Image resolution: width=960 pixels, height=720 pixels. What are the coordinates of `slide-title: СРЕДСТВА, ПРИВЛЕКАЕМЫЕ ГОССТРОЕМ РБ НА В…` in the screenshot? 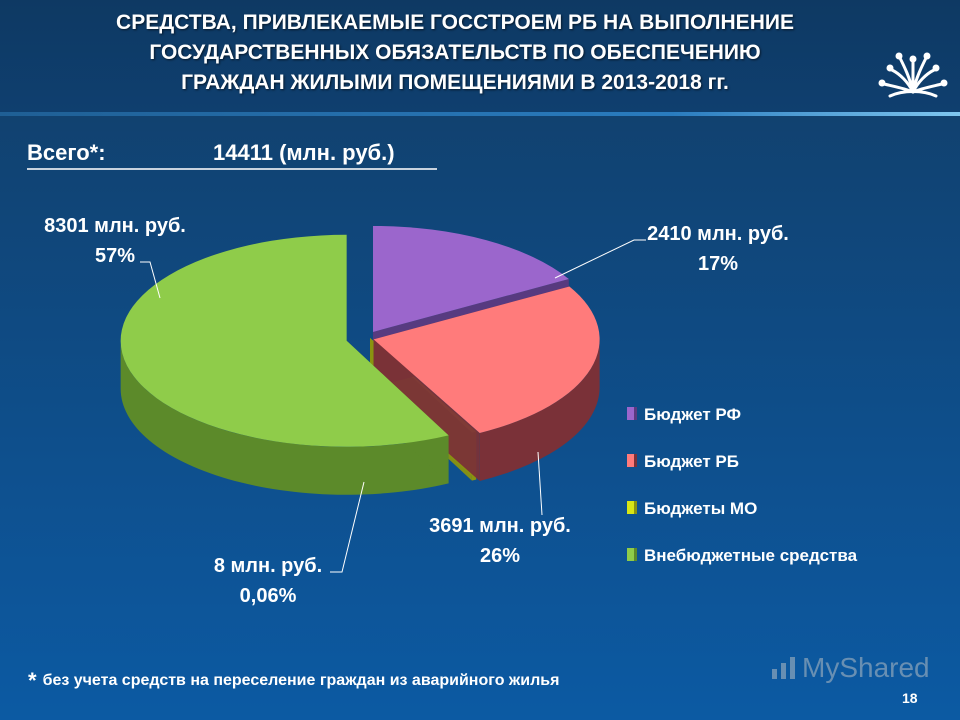 It's located at (455, 53).